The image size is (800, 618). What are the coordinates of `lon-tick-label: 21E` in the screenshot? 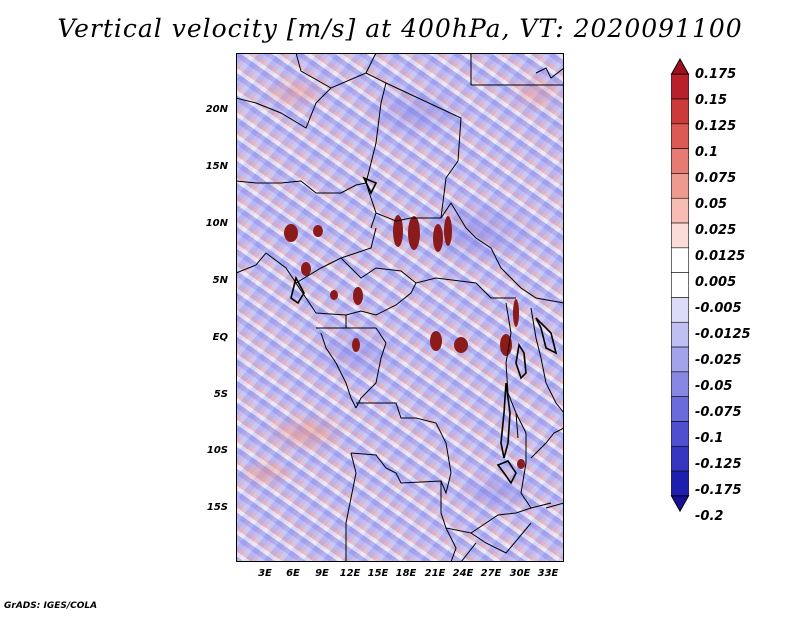 It's located at (435, 573).